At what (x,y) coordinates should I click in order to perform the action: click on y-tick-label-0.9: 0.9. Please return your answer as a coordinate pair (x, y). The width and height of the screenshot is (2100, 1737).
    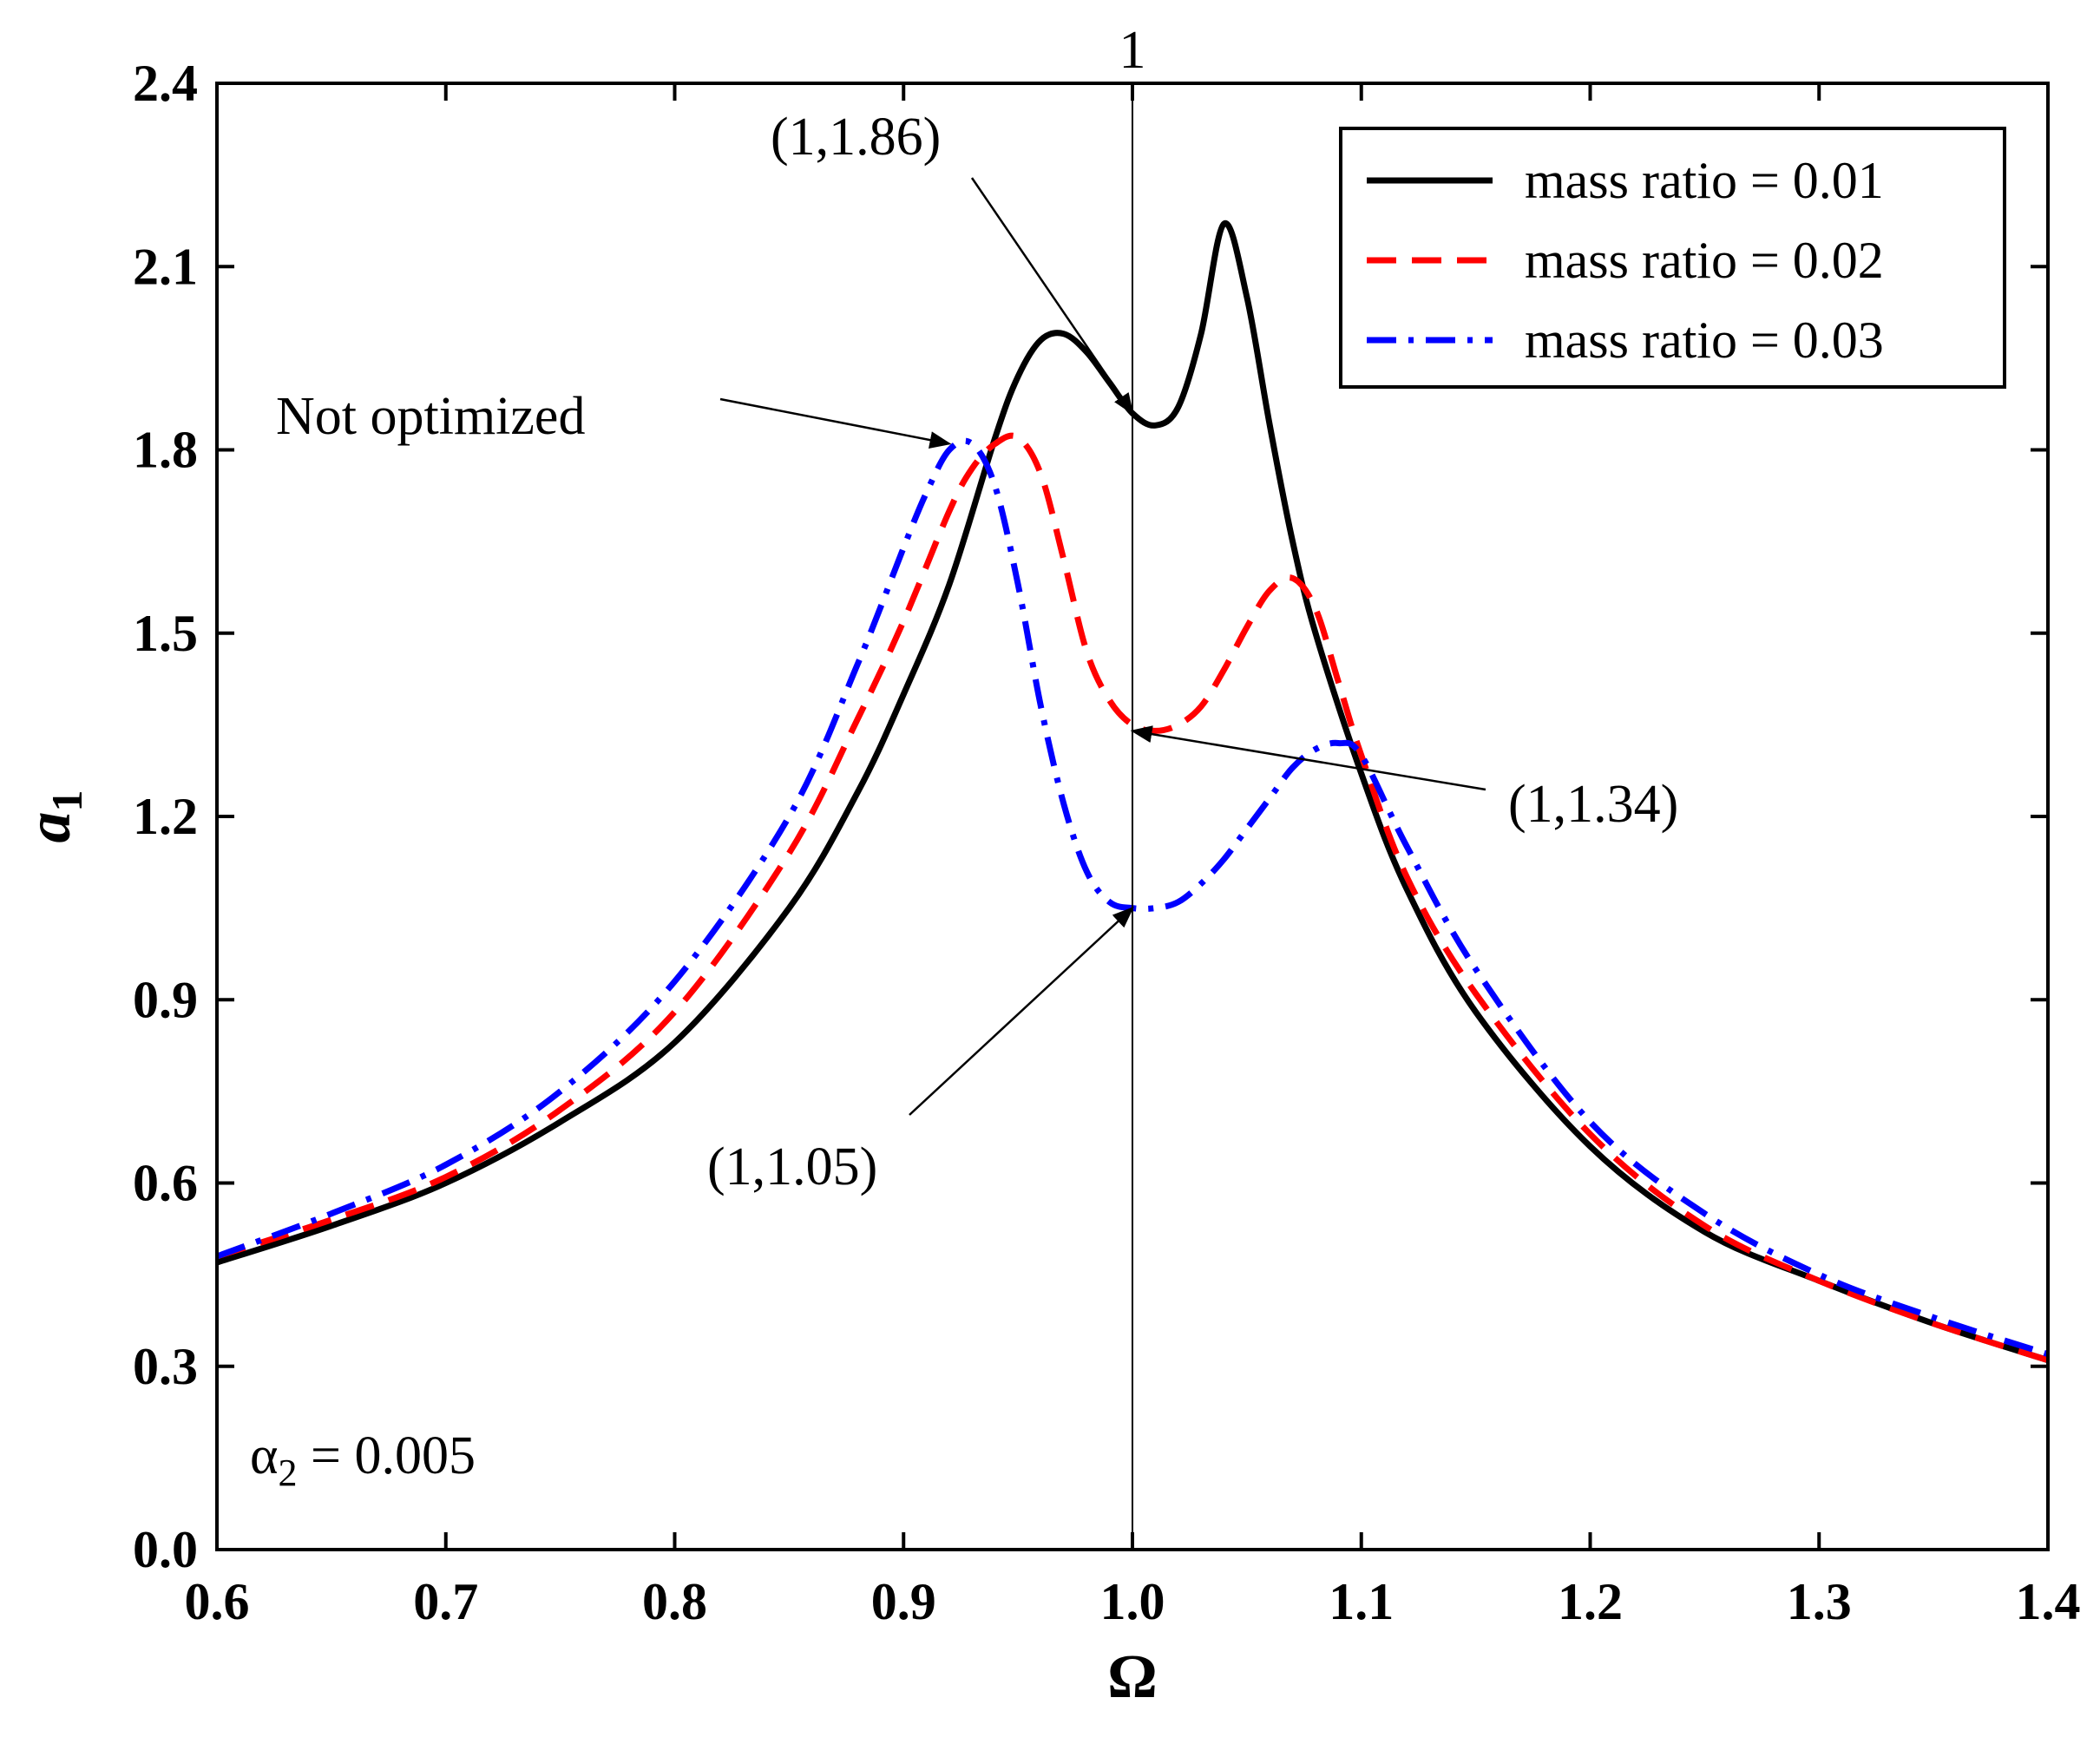
    Looking at the image, I should click on (165, 999).